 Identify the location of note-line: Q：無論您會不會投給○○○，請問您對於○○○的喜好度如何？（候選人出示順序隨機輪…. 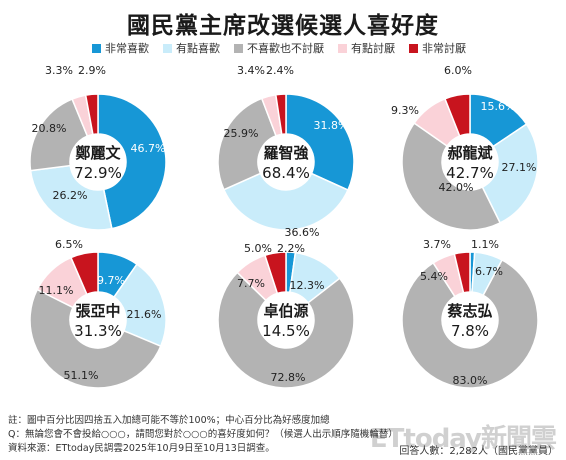
(203, 434).